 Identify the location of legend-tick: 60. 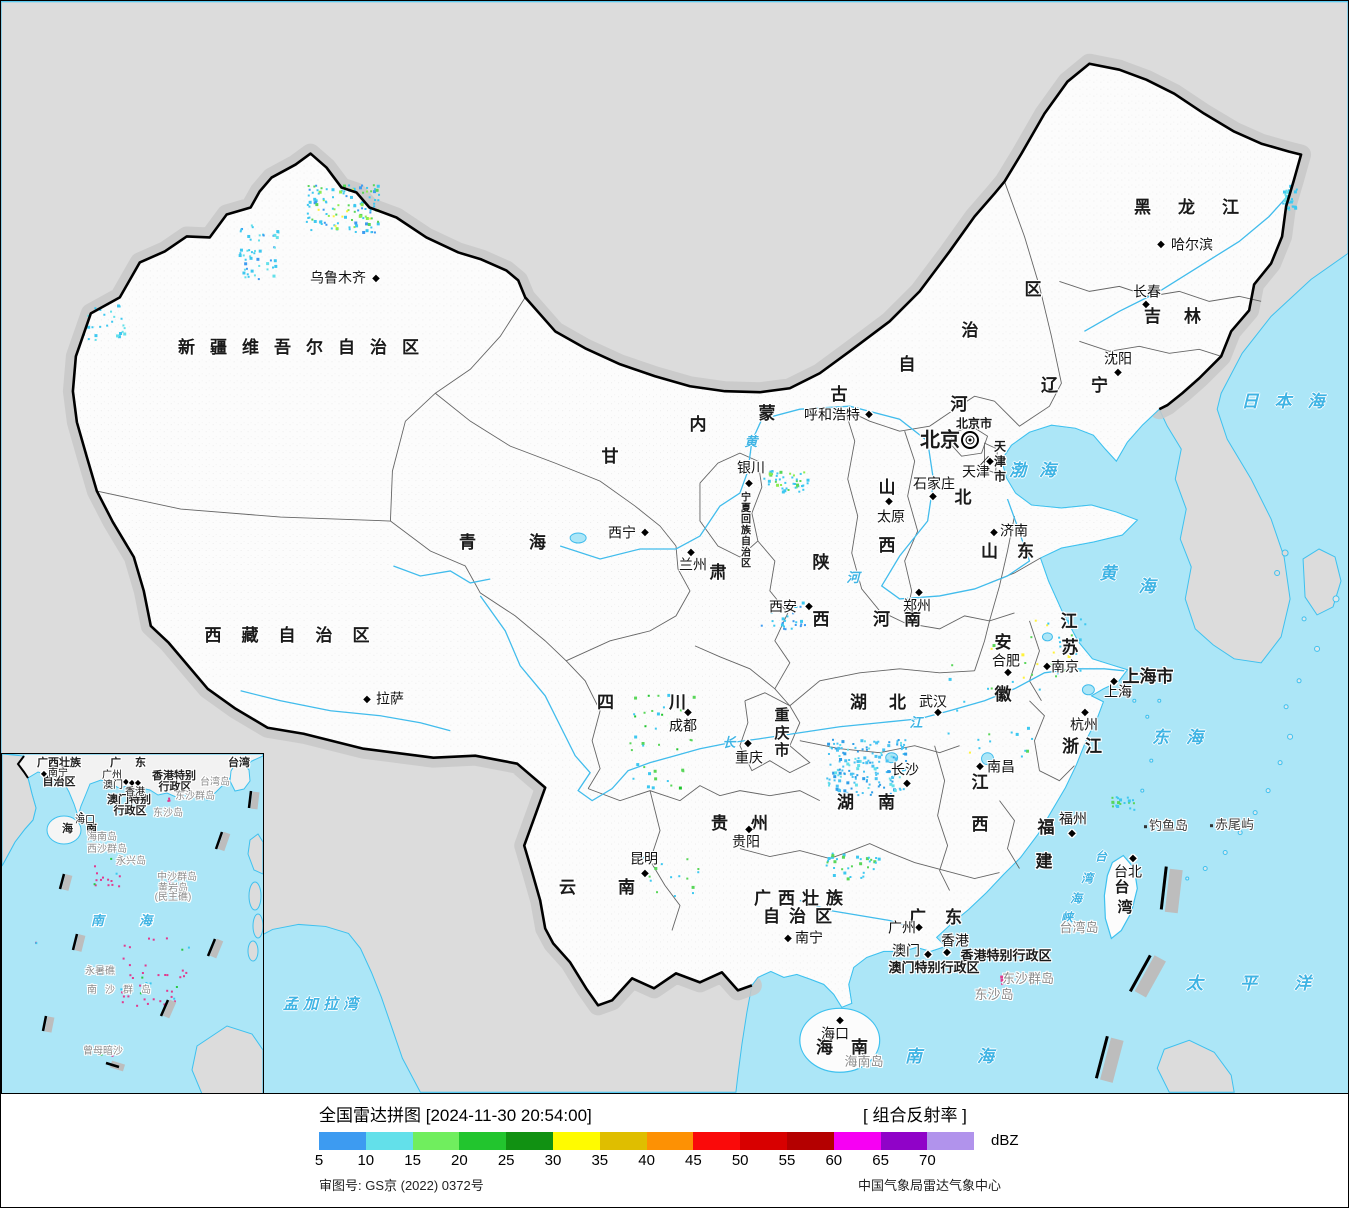
(834, 1160).